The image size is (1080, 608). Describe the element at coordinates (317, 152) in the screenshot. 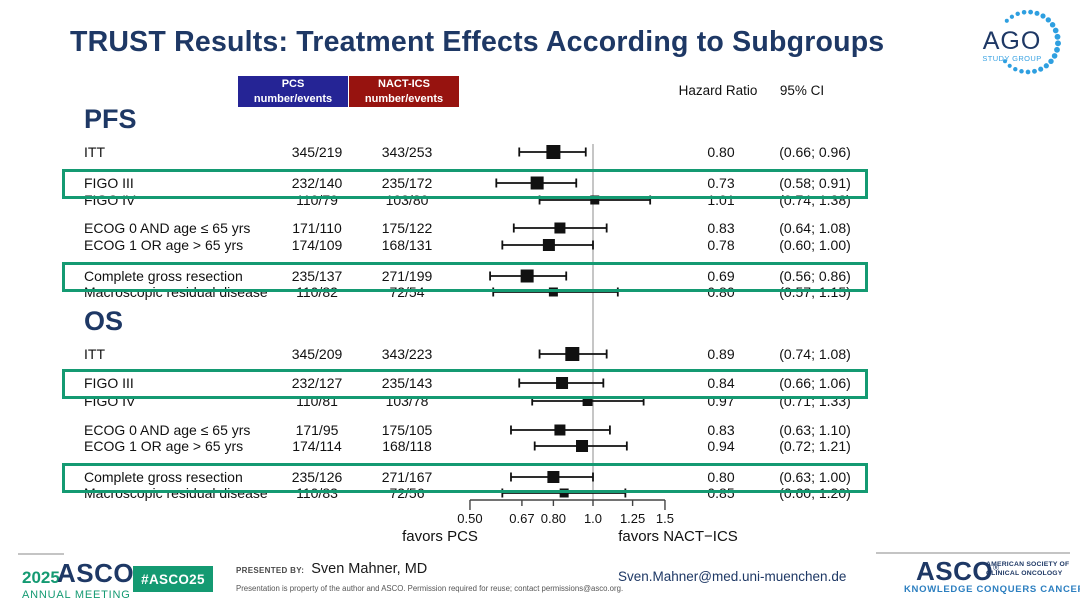

I see `row-pcs-value: 345/219` at that location.